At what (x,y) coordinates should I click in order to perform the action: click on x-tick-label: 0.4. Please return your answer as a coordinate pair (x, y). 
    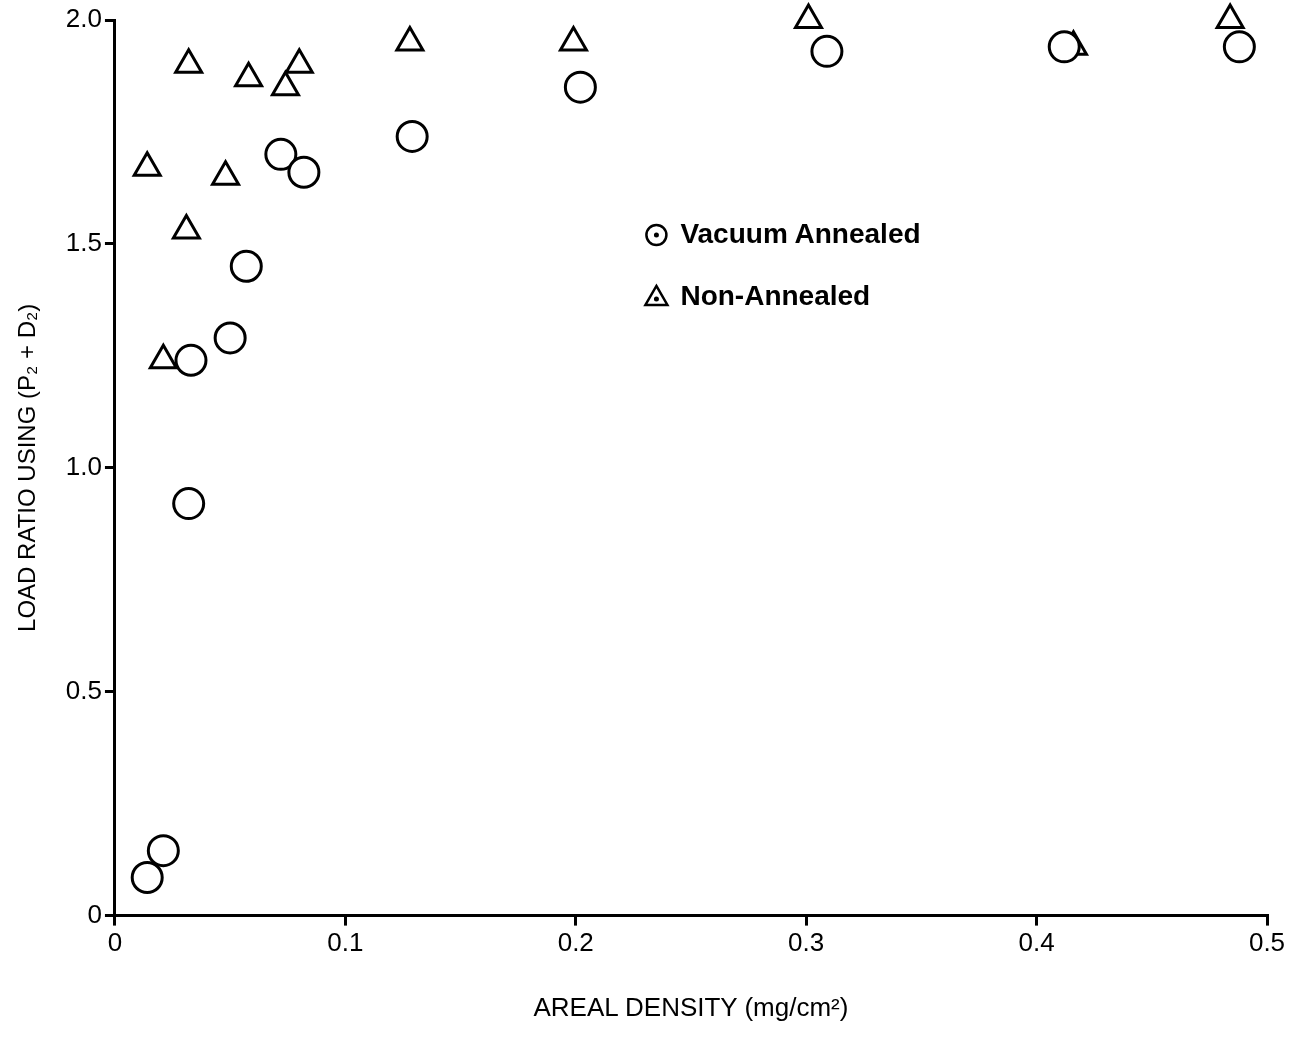
    Looking at the image, I should click on (1036, 942).